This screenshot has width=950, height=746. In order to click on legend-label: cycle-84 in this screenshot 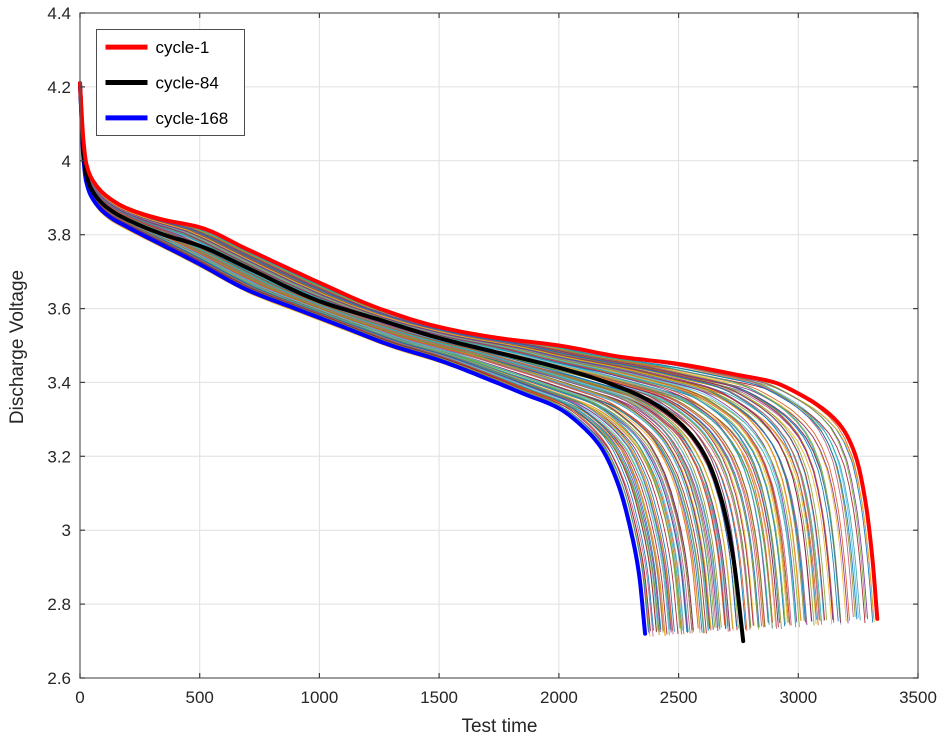, I will do `click(187, 83)`.